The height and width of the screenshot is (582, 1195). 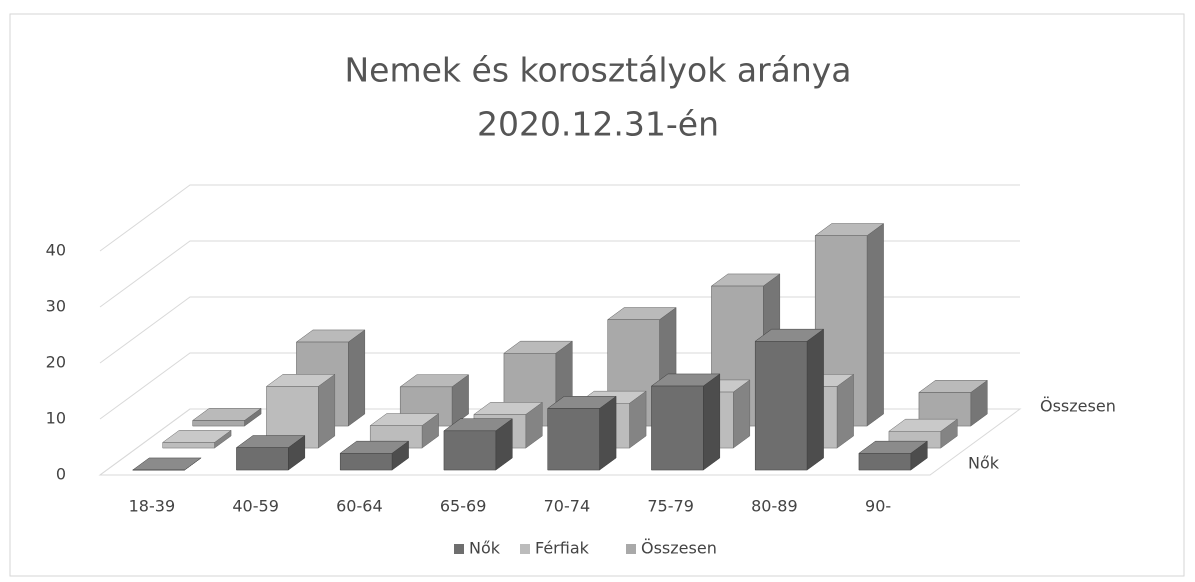 What do you see at coordinates (679, 548) in the screenshot?
I see `legend-label: Összesen` at bounding box center [679, 548].